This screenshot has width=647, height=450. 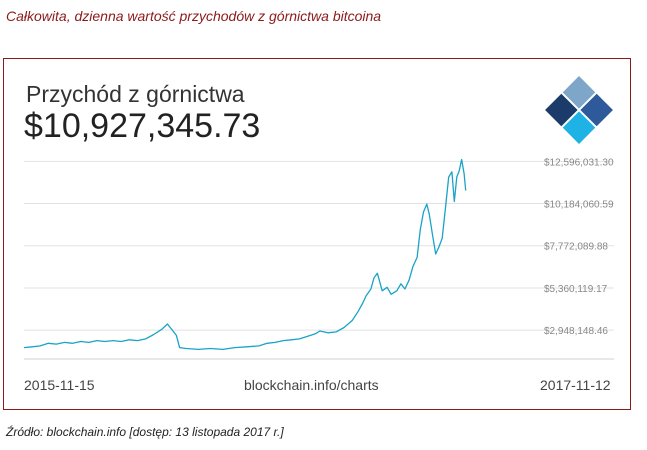 What do you see at coordinates (575, 385) in the screenshot?
I see `x-axis-end-label: 2017-11-12` at bounding box center [575, 385].